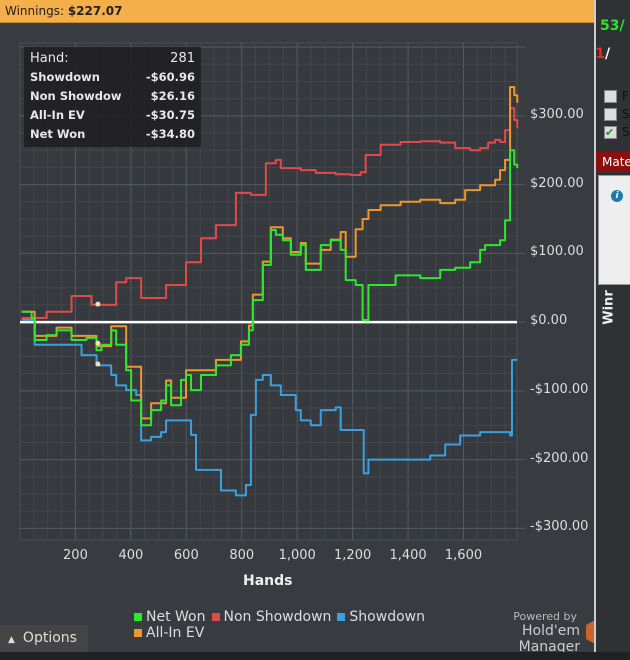  What do you see at coordinates (170, 115) in the screenshot?
I see `tooltip-value: -$30.75` at bounding box center [170, 115].